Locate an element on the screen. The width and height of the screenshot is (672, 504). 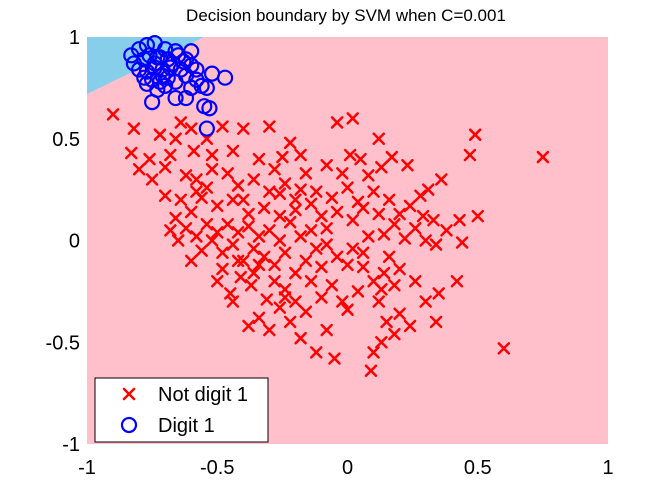
digit-1-markers is located at coordinates (178, 86).